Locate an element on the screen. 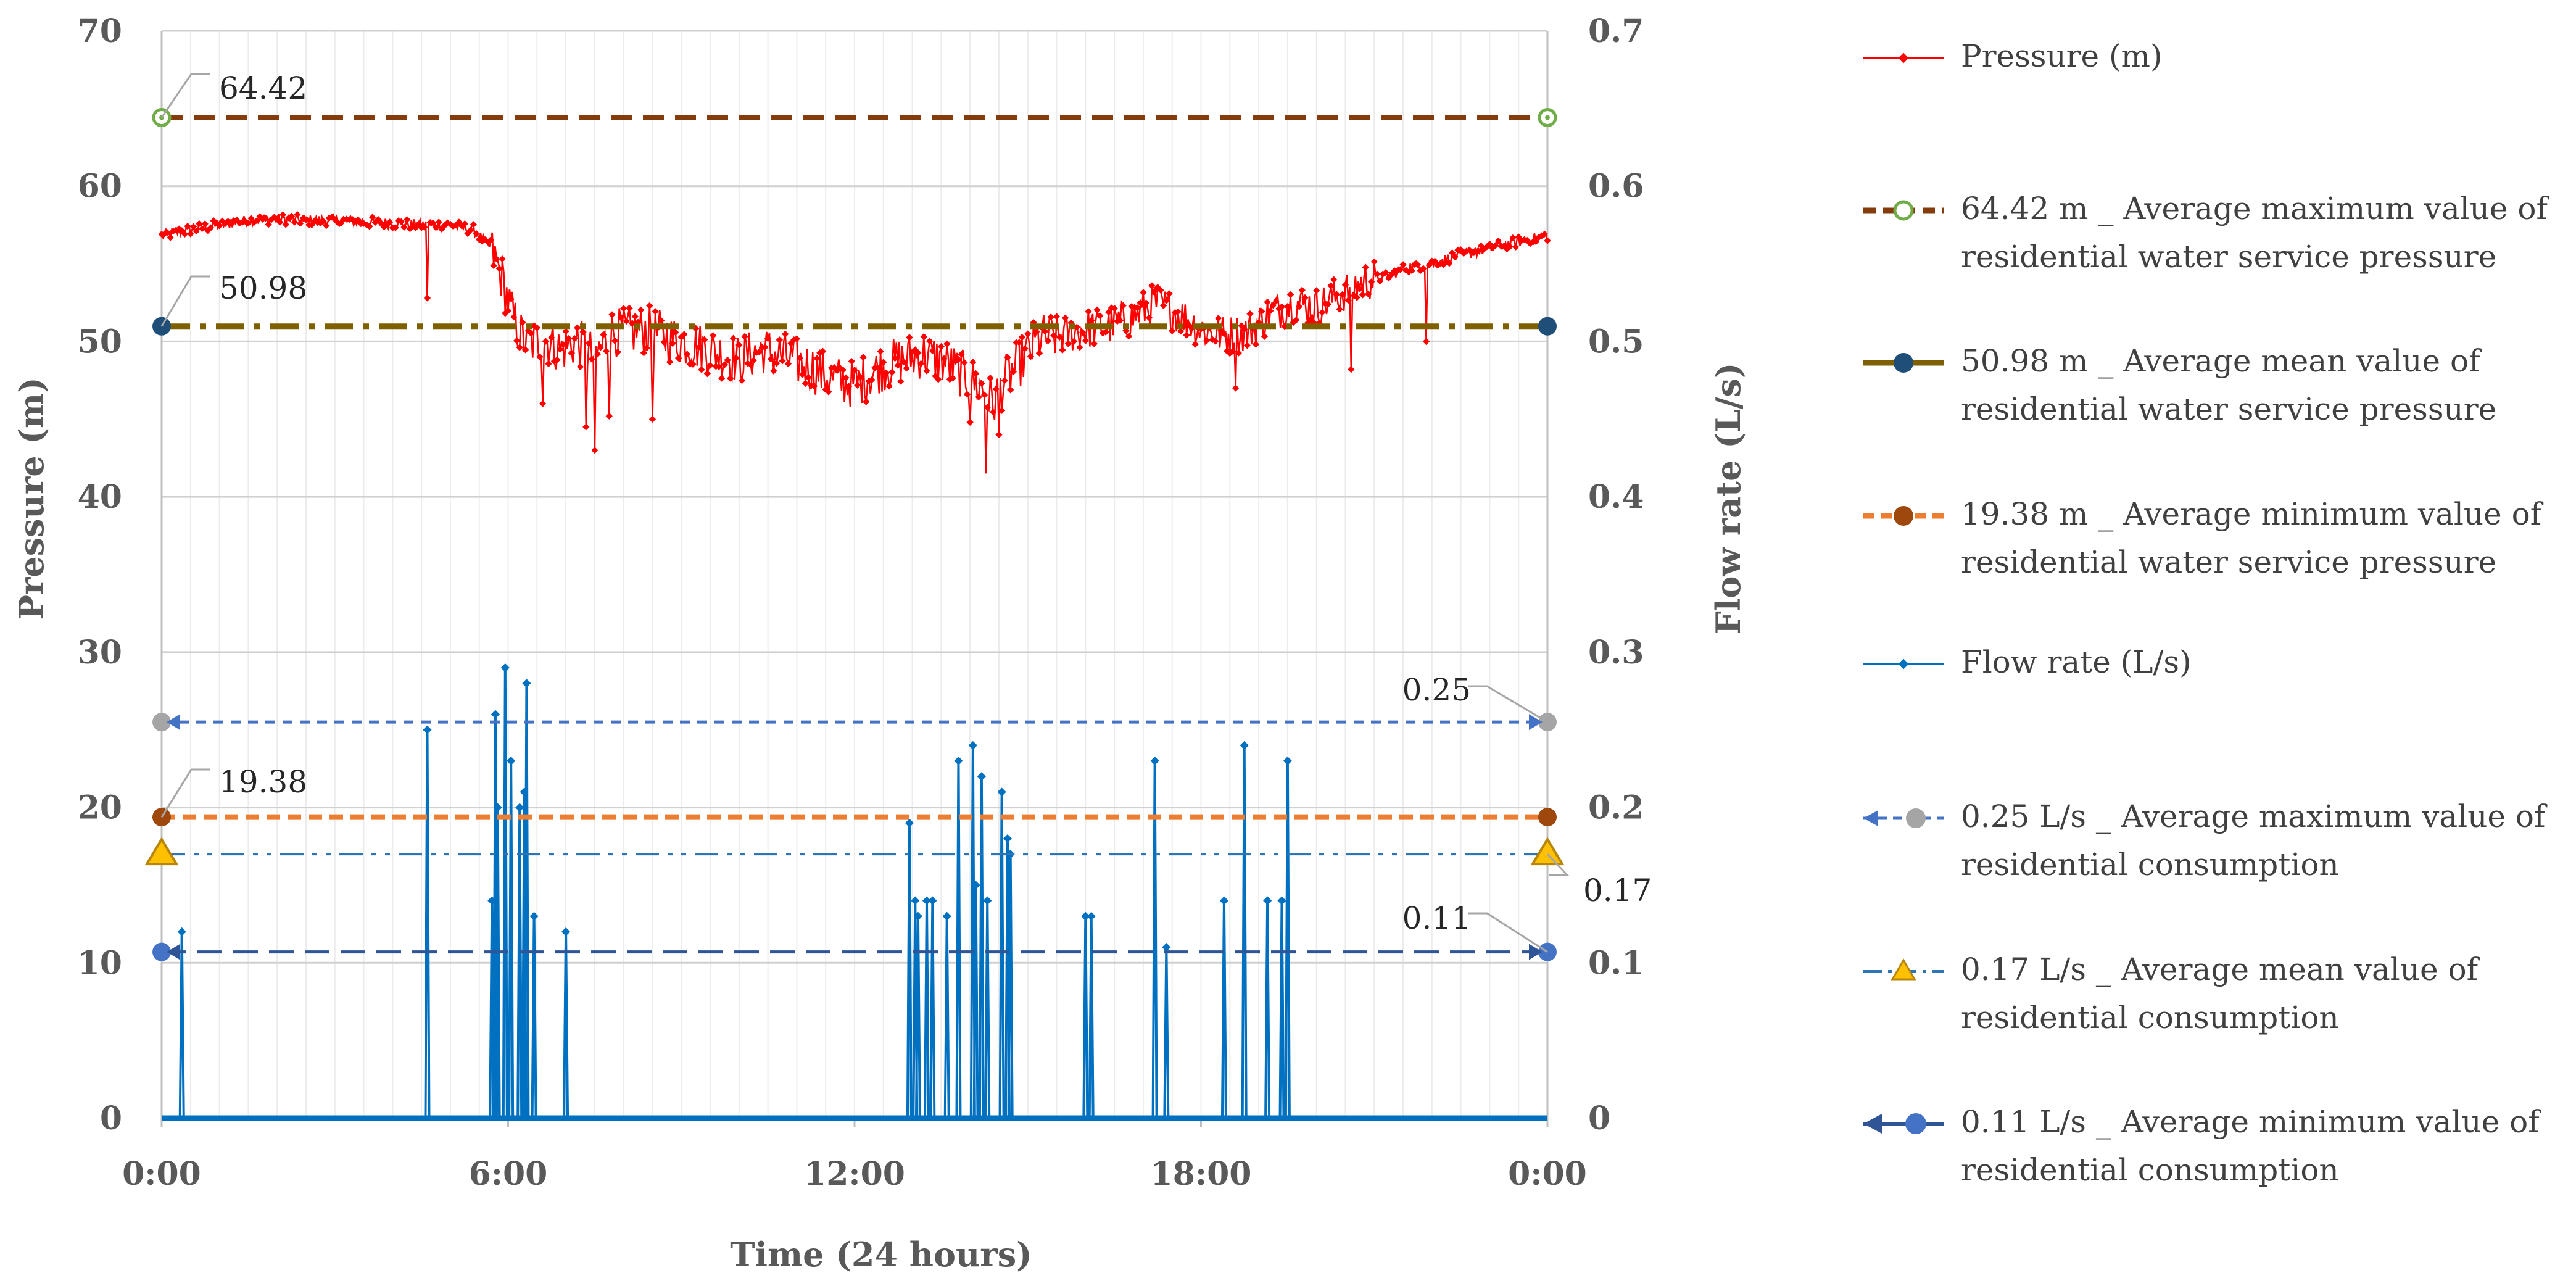 The width and height of the screenshot is (2576, 1286). x-tick-label: 0:00 is located at coordinates (162, 1174).